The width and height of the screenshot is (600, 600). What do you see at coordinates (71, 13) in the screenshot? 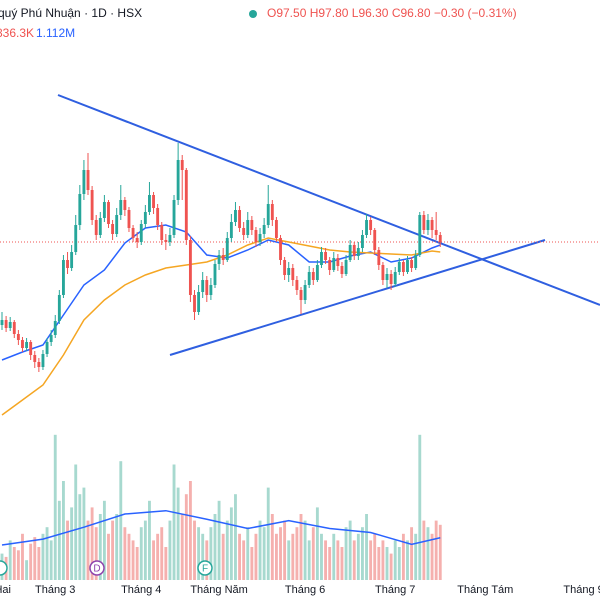
I see `symbol: quý Phú Nhuận · 1D · HSX` at bounding box center [71, 13].